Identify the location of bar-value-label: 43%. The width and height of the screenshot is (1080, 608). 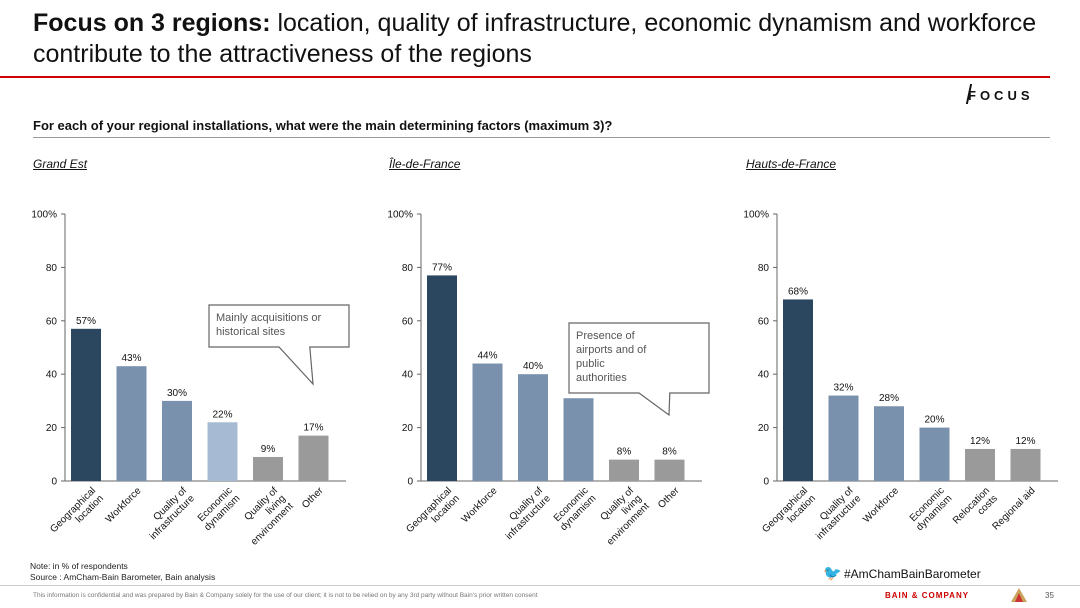
(131, 358).